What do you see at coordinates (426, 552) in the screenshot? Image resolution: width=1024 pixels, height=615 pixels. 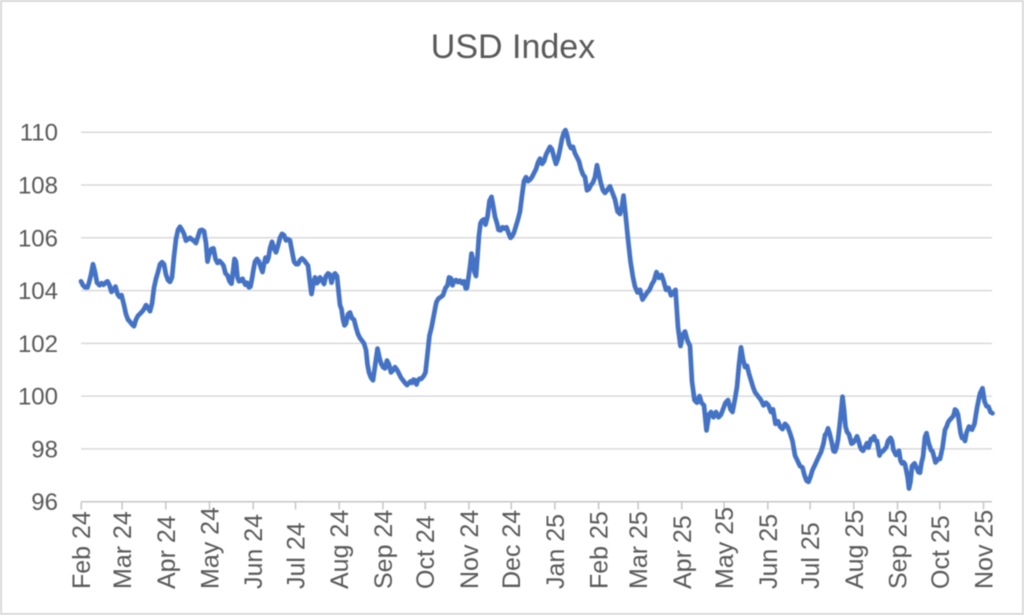 I see `svg-text: Oct 24` at bounding box center [426, 552].